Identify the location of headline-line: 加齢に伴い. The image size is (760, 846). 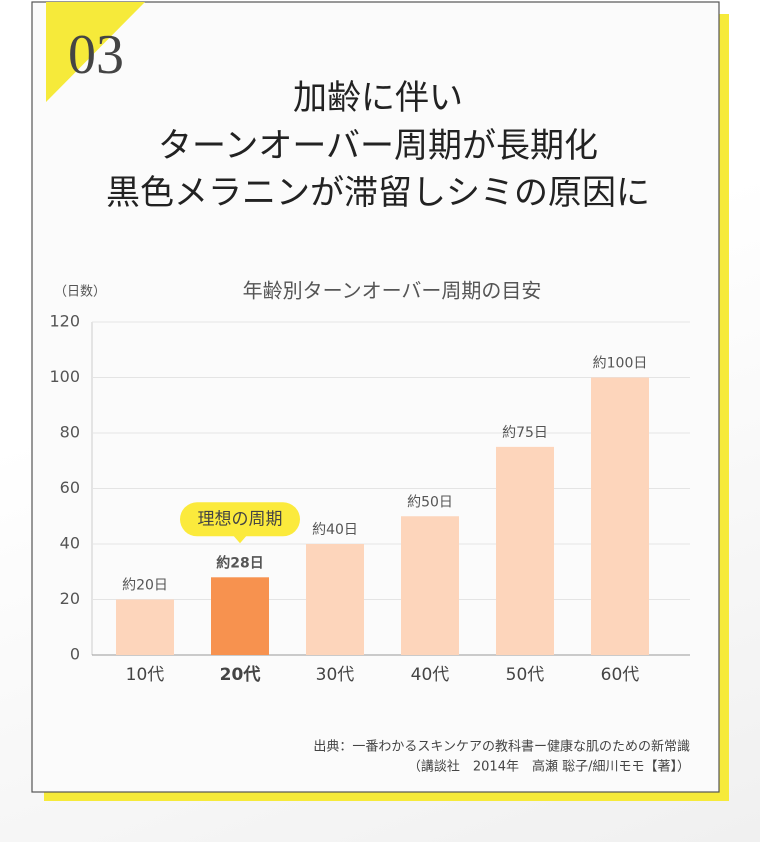
(378, 98).